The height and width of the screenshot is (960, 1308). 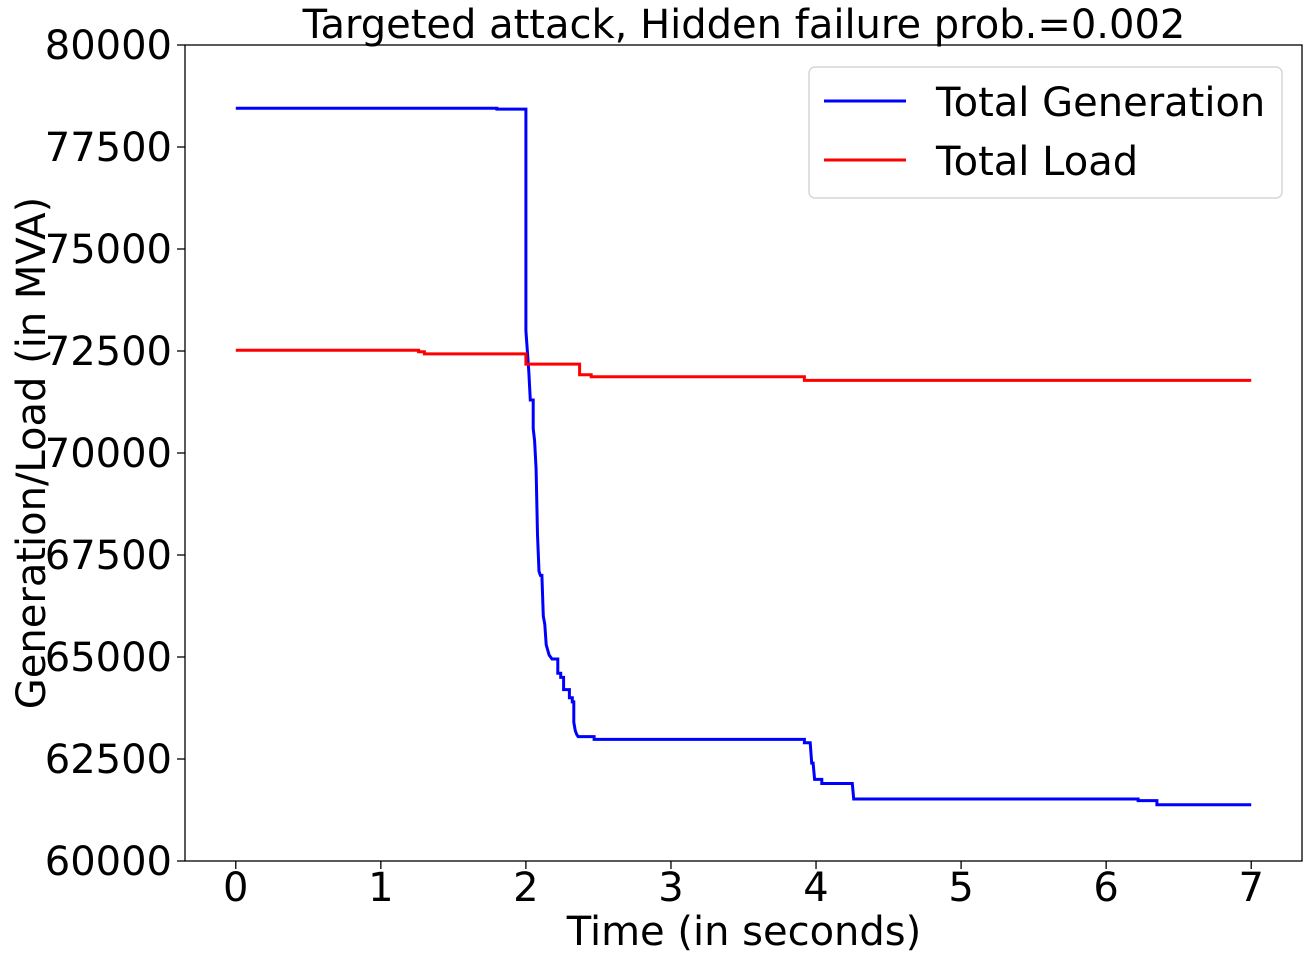 What do you see at coordinates (1036, 162) in the screenshot?
I see `legend-label-total-load: Total Load` at bounding box center [1036, 162].